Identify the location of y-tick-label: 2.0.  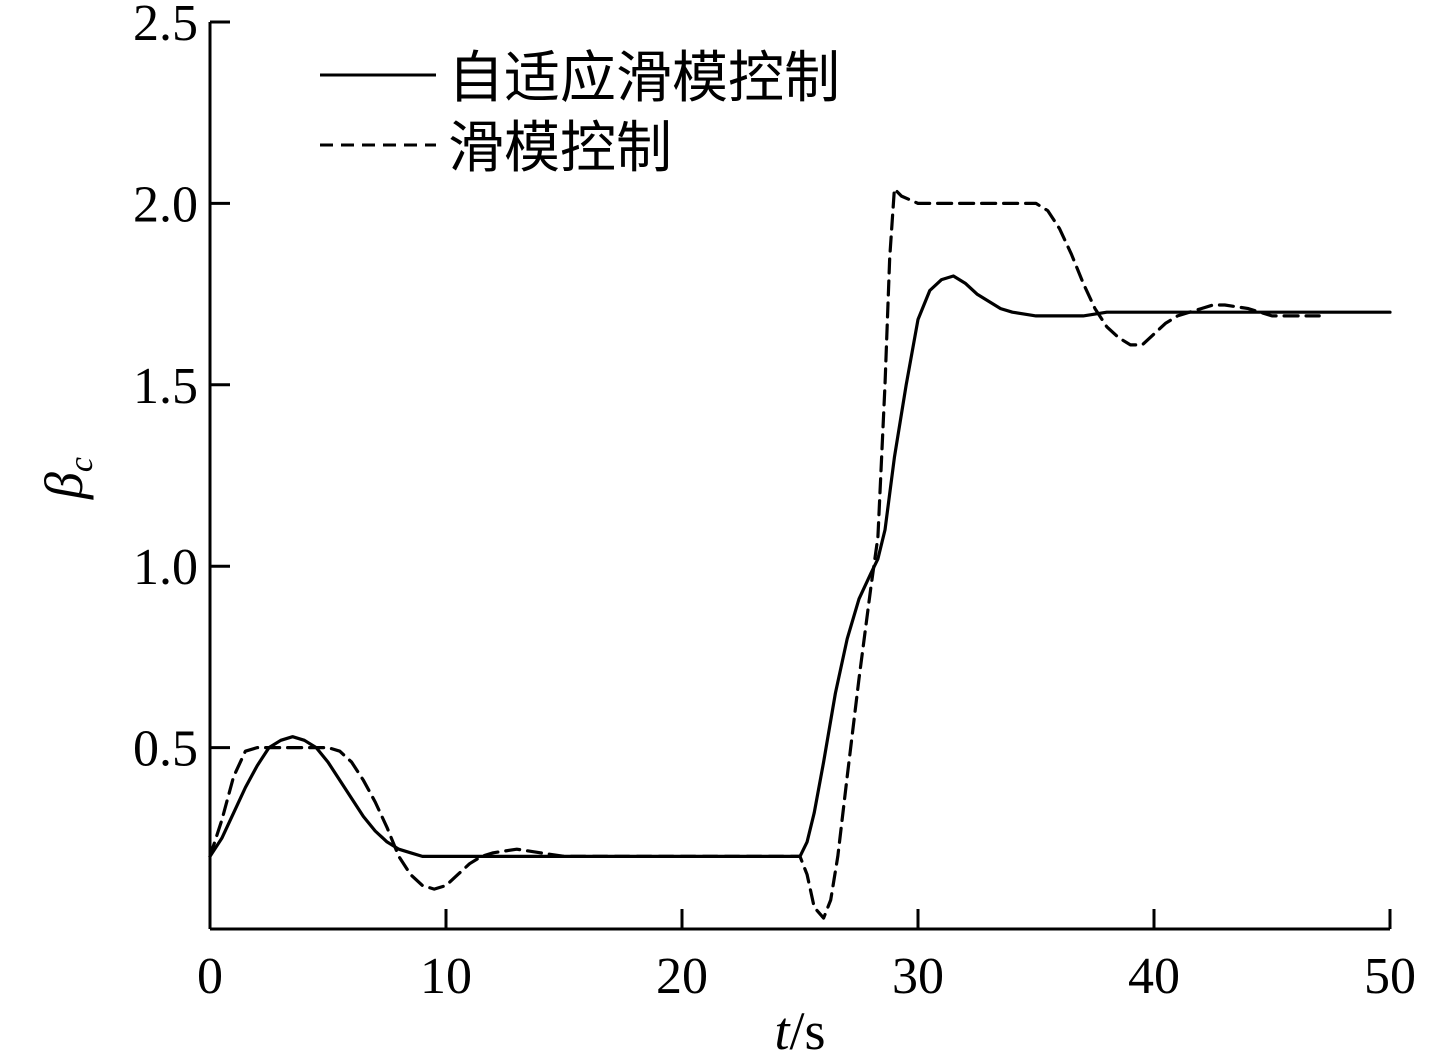
(165, 204).